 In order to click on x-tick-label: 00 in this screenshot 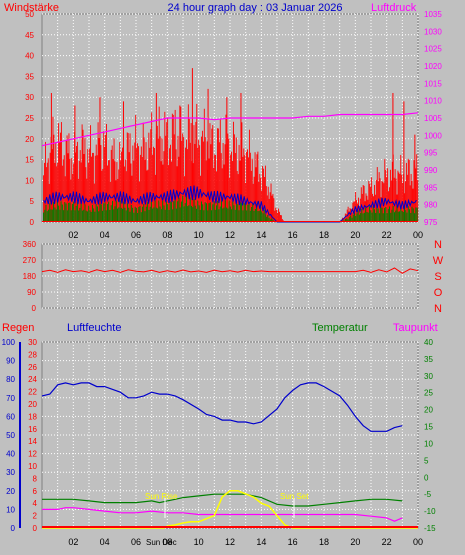, I will do `click(418, 235)`.